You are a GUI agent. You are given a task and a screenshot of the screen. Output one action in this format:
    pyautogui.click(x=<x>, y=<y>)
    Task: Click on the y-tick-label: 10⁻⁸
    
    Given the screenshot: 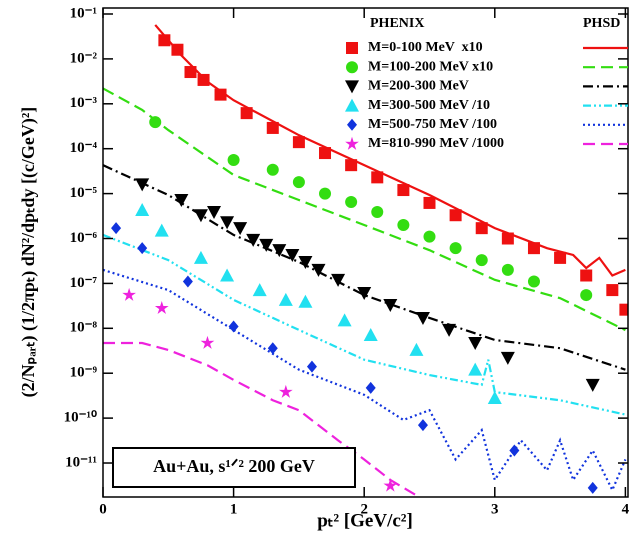 What is the action you would take?
    pyautogui.click(x=84, y=328)
    